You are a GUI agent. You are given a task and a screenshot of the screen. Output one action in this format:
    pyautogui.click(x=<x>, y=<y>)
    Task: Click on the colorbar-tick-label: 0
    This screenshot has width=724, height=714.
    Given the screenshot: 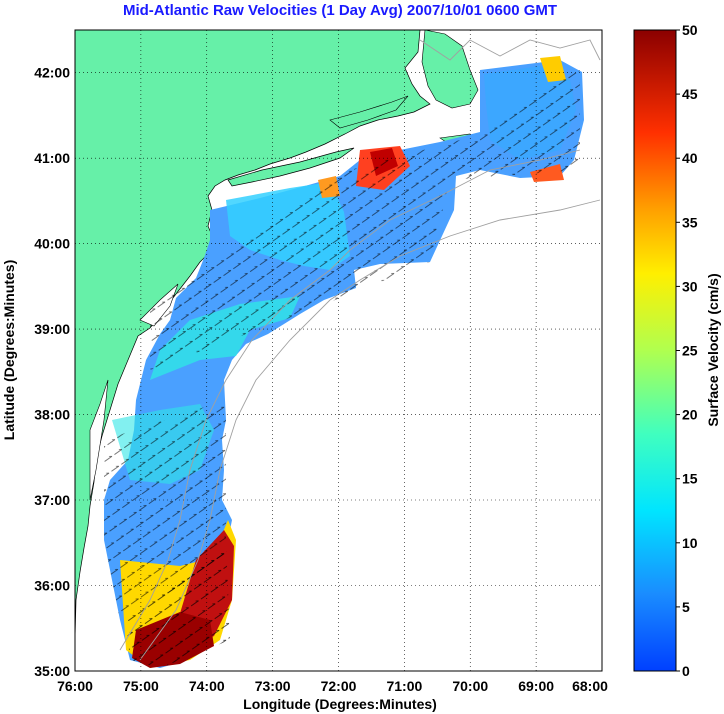 What is the action you would take?
    pyautogui.click(x=686, y=671)
    